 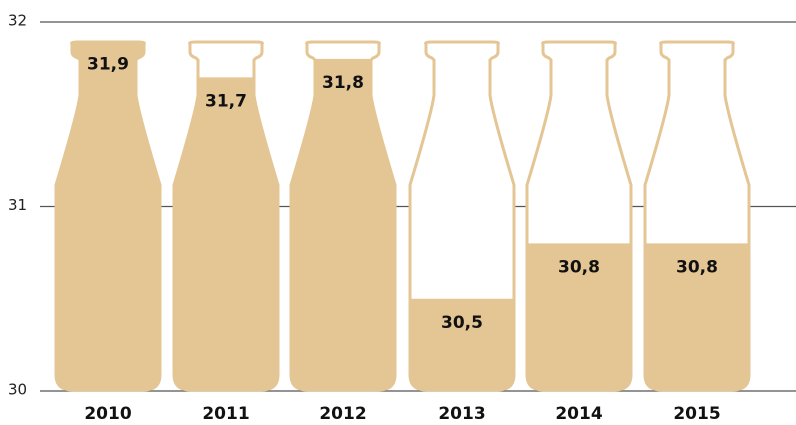 I want to click on y-tick-label: 30, so click(x=17, y=390).